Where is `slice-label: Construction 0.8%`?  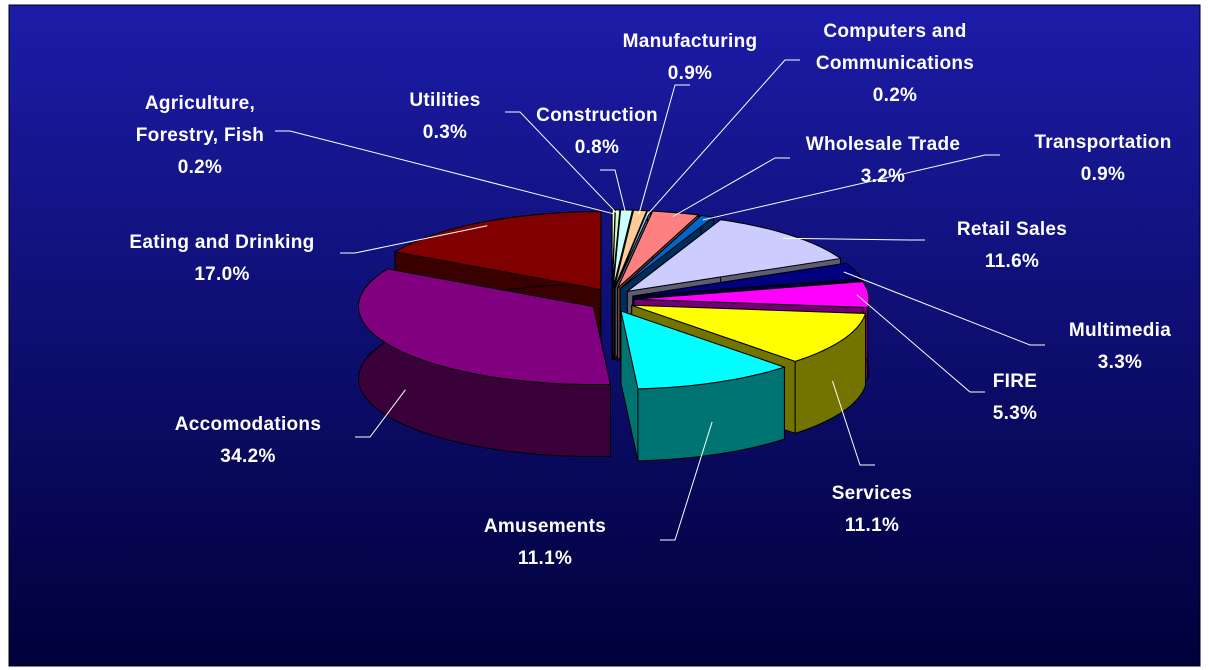 slice-label: Construction 0.8% is located at coordinates (597, 132).